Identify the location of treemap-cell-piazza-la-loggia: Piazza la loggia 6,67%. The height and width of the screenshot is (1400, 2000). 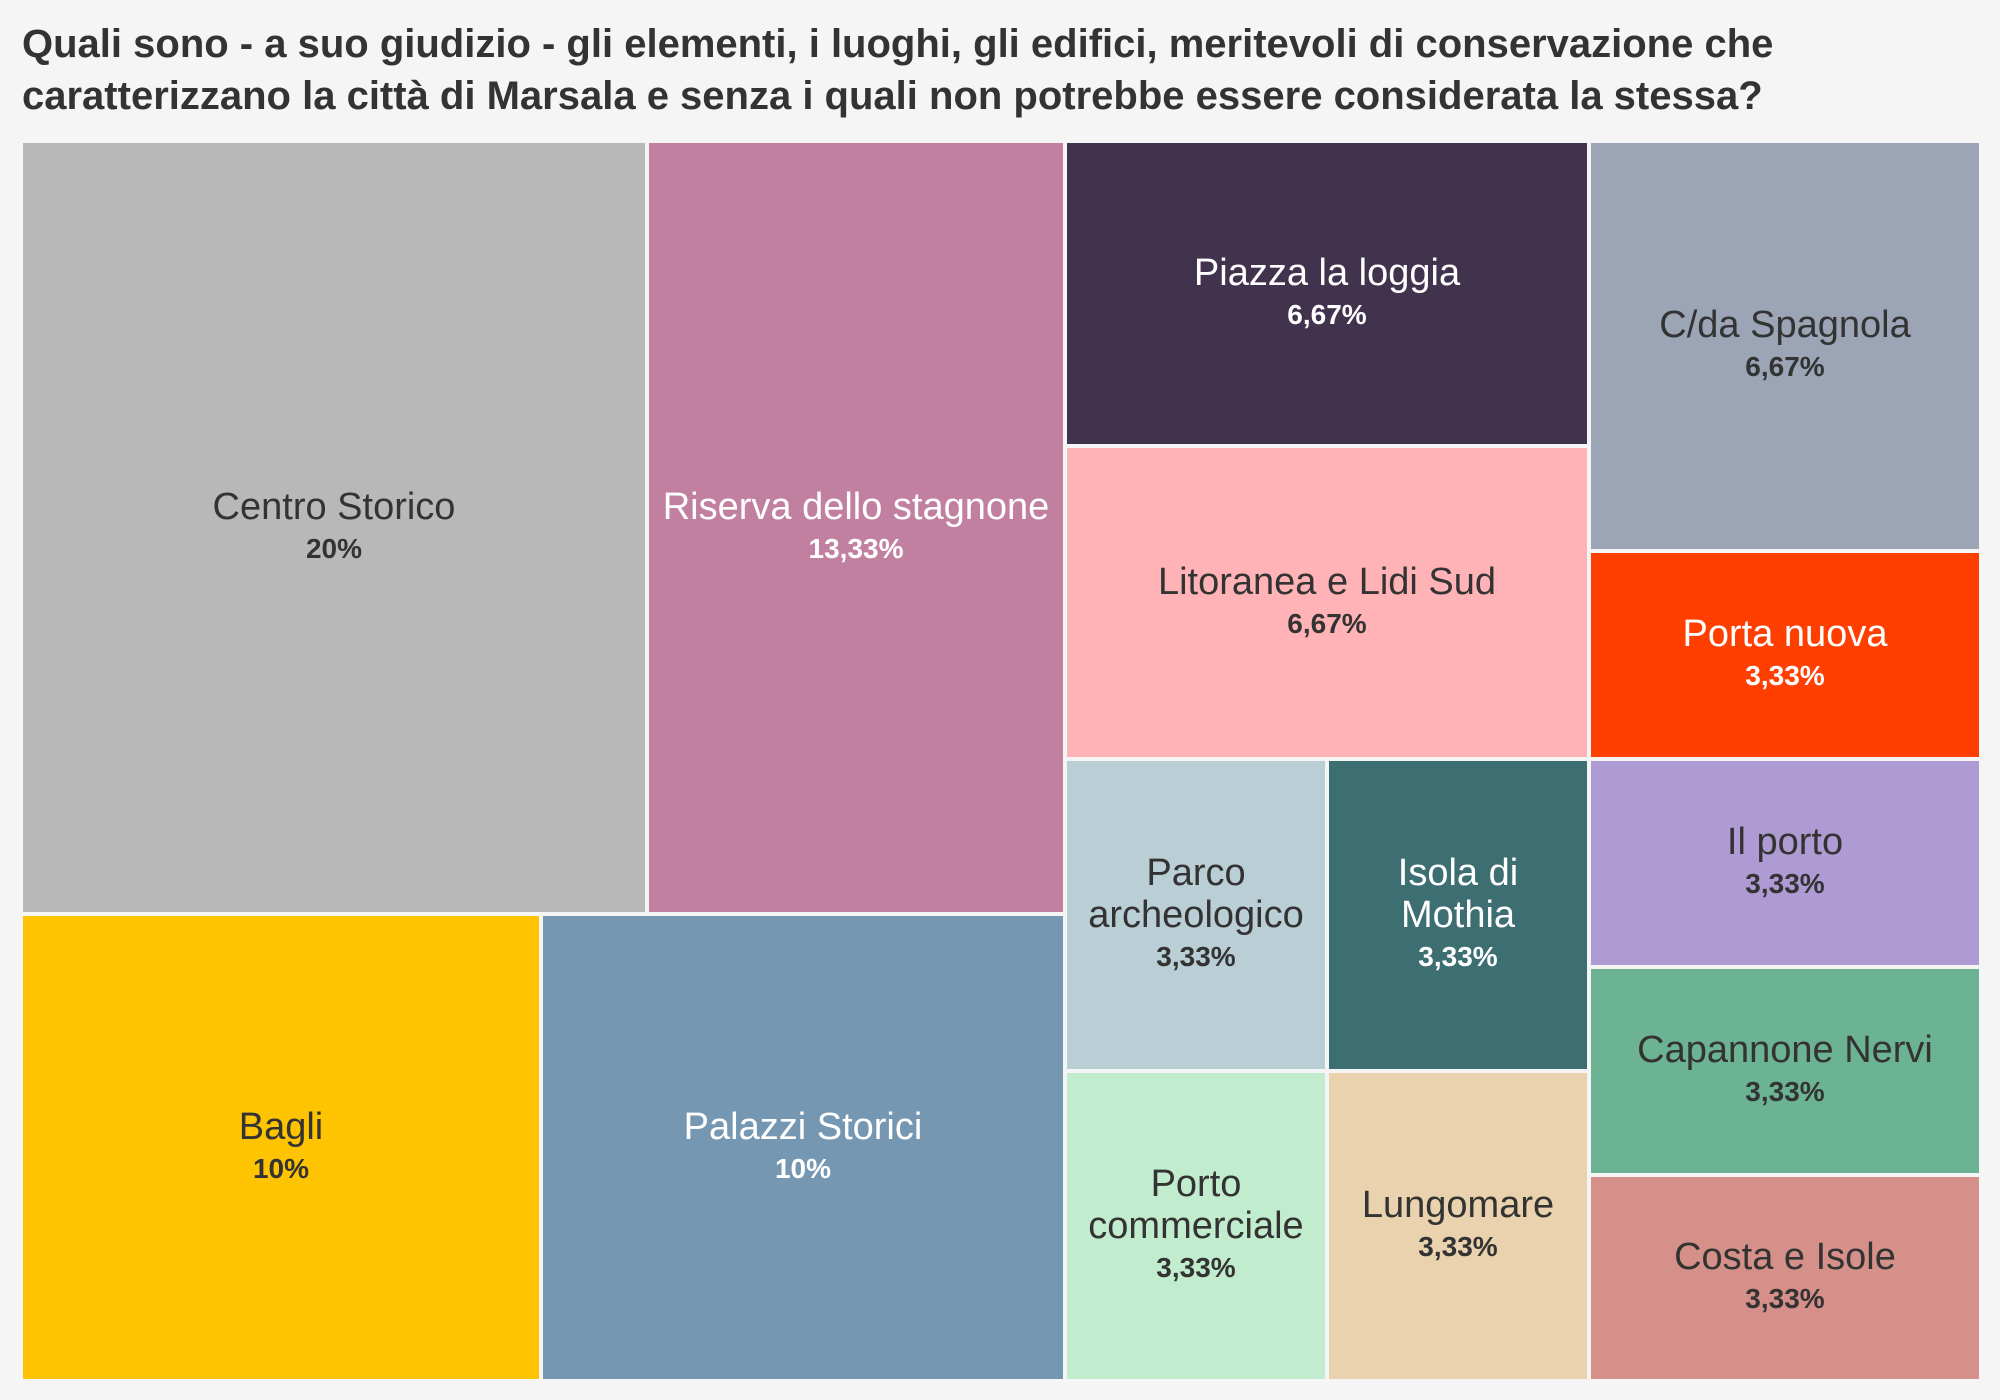
(1327, 293).